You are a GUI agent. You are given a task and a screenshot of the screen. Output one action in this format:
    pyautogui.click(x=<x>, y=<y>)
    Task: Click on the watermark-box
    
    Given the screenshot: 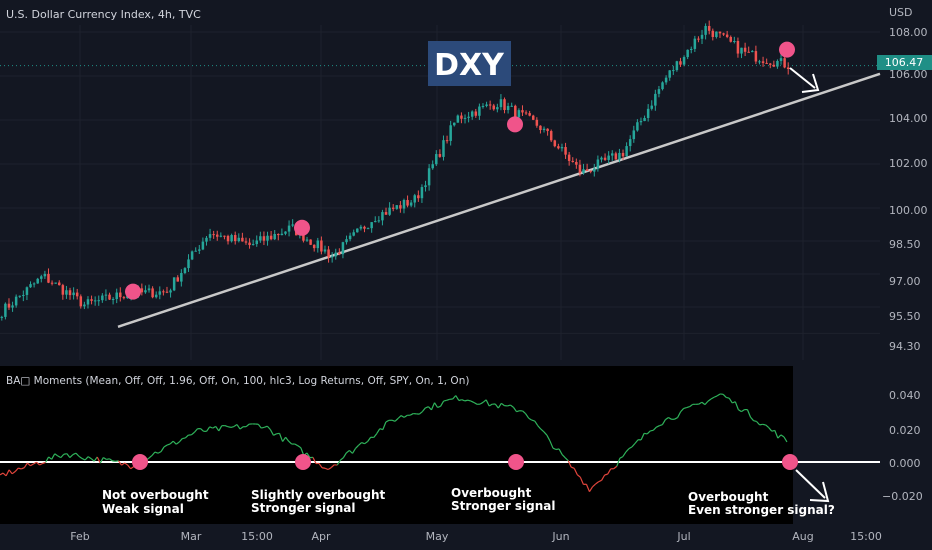 What is the action you would take?
    pyautogui.click(x=469, y=63)
    